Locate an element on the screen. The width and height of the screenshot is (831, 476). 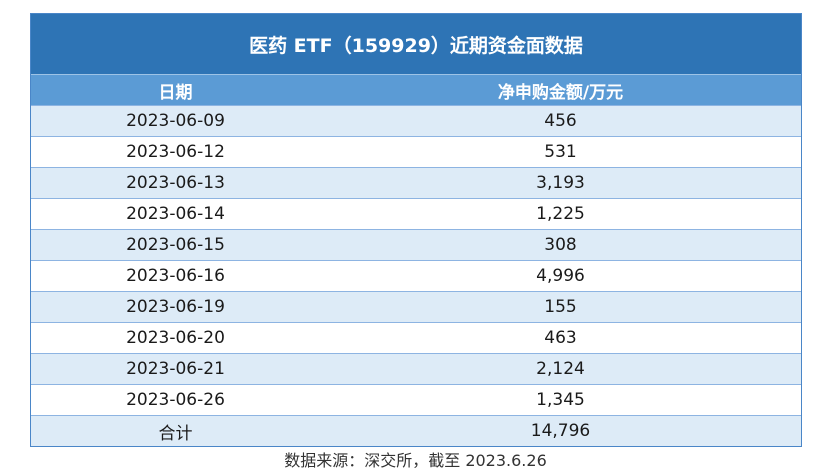
row-date: 2023-06-09 is located at coordinates (175, 121).